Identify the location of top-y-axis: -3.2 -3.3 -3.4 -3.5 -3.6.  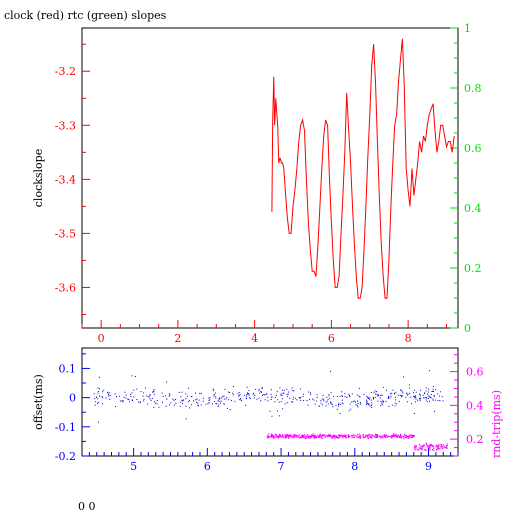
(72, 179).